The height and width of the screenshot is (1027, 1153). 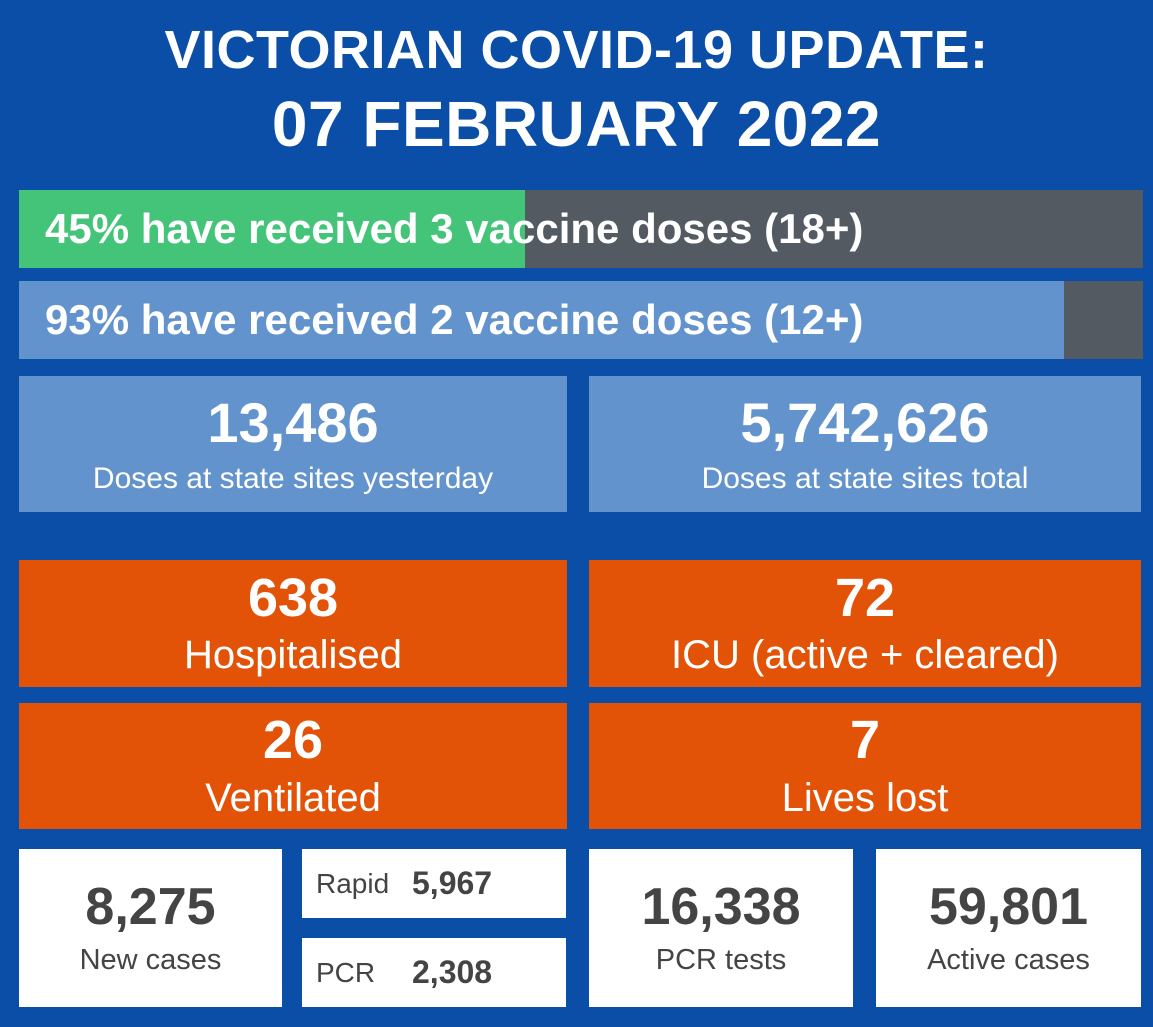 I want to click on pcr-tests-label: PCR tests, so click(x=721, y=959).